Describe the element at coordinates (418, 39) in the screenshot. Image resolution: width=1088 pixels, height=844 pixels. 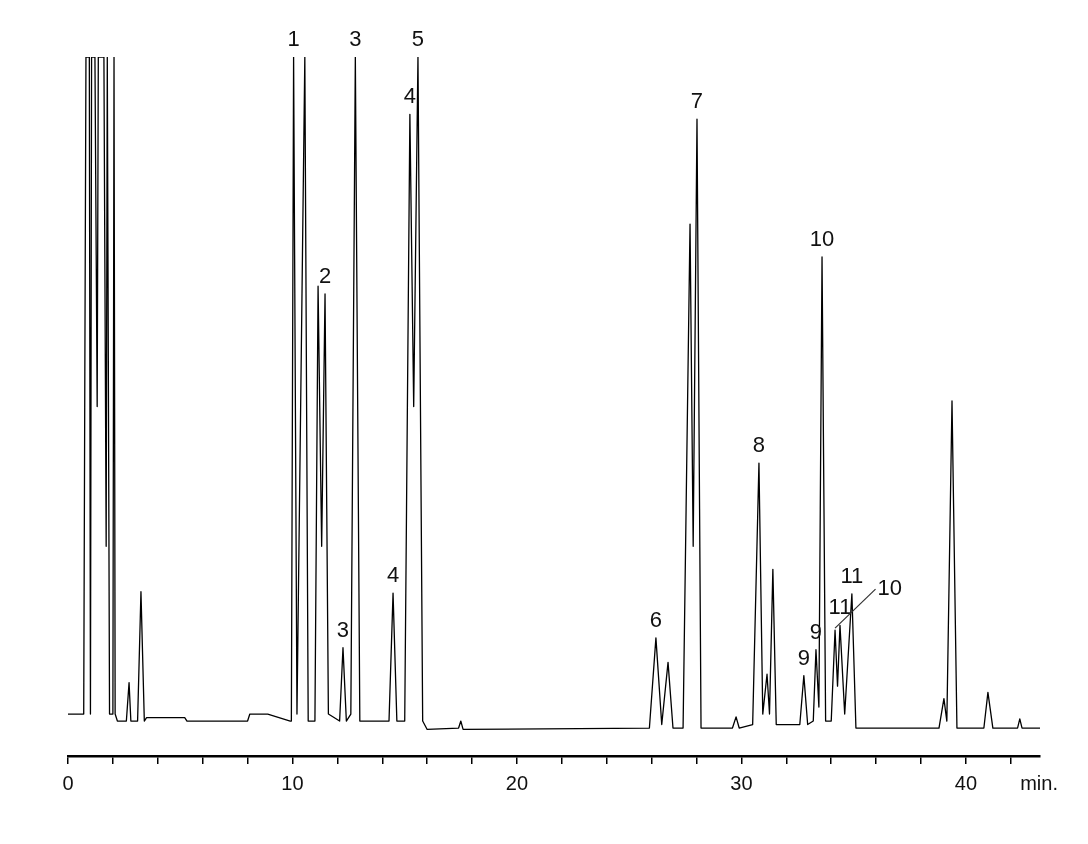
I see `annotation: 5` at that location.